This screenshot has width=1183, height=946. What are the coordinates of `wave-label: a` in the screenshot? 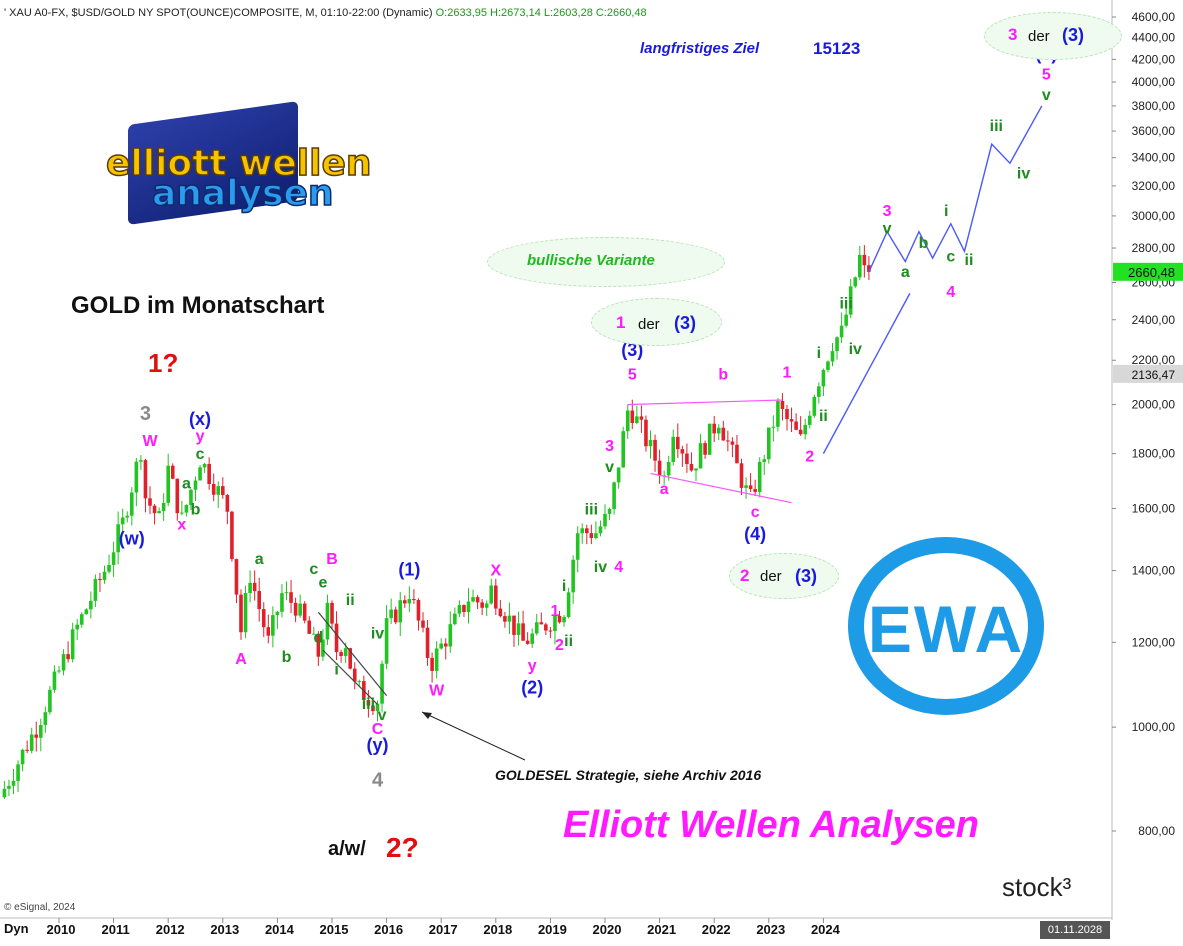 It's located at (259, 559).